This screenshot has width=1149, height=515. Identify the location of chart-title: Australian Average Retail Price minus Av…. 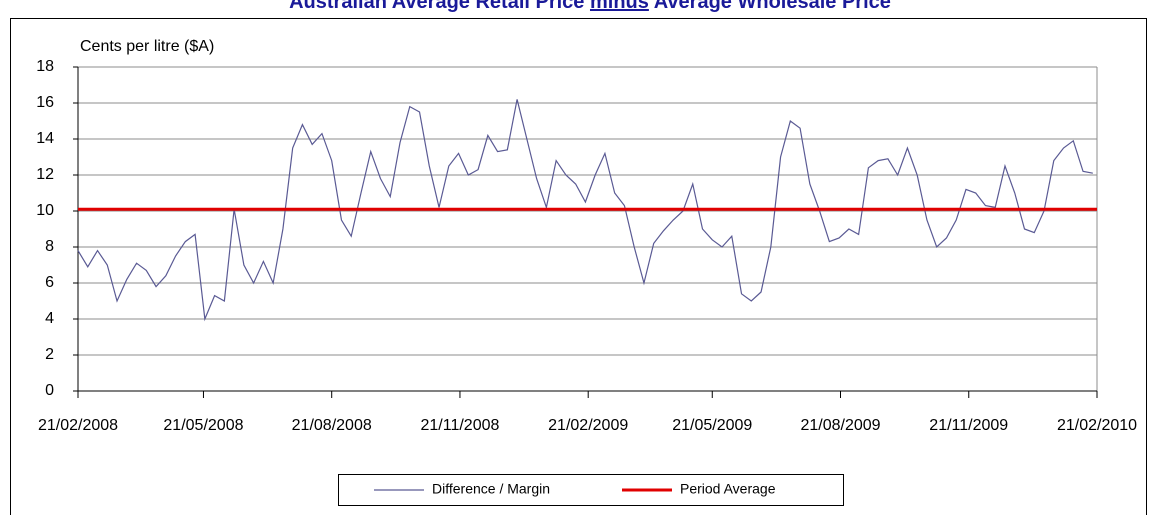
(590, 6).